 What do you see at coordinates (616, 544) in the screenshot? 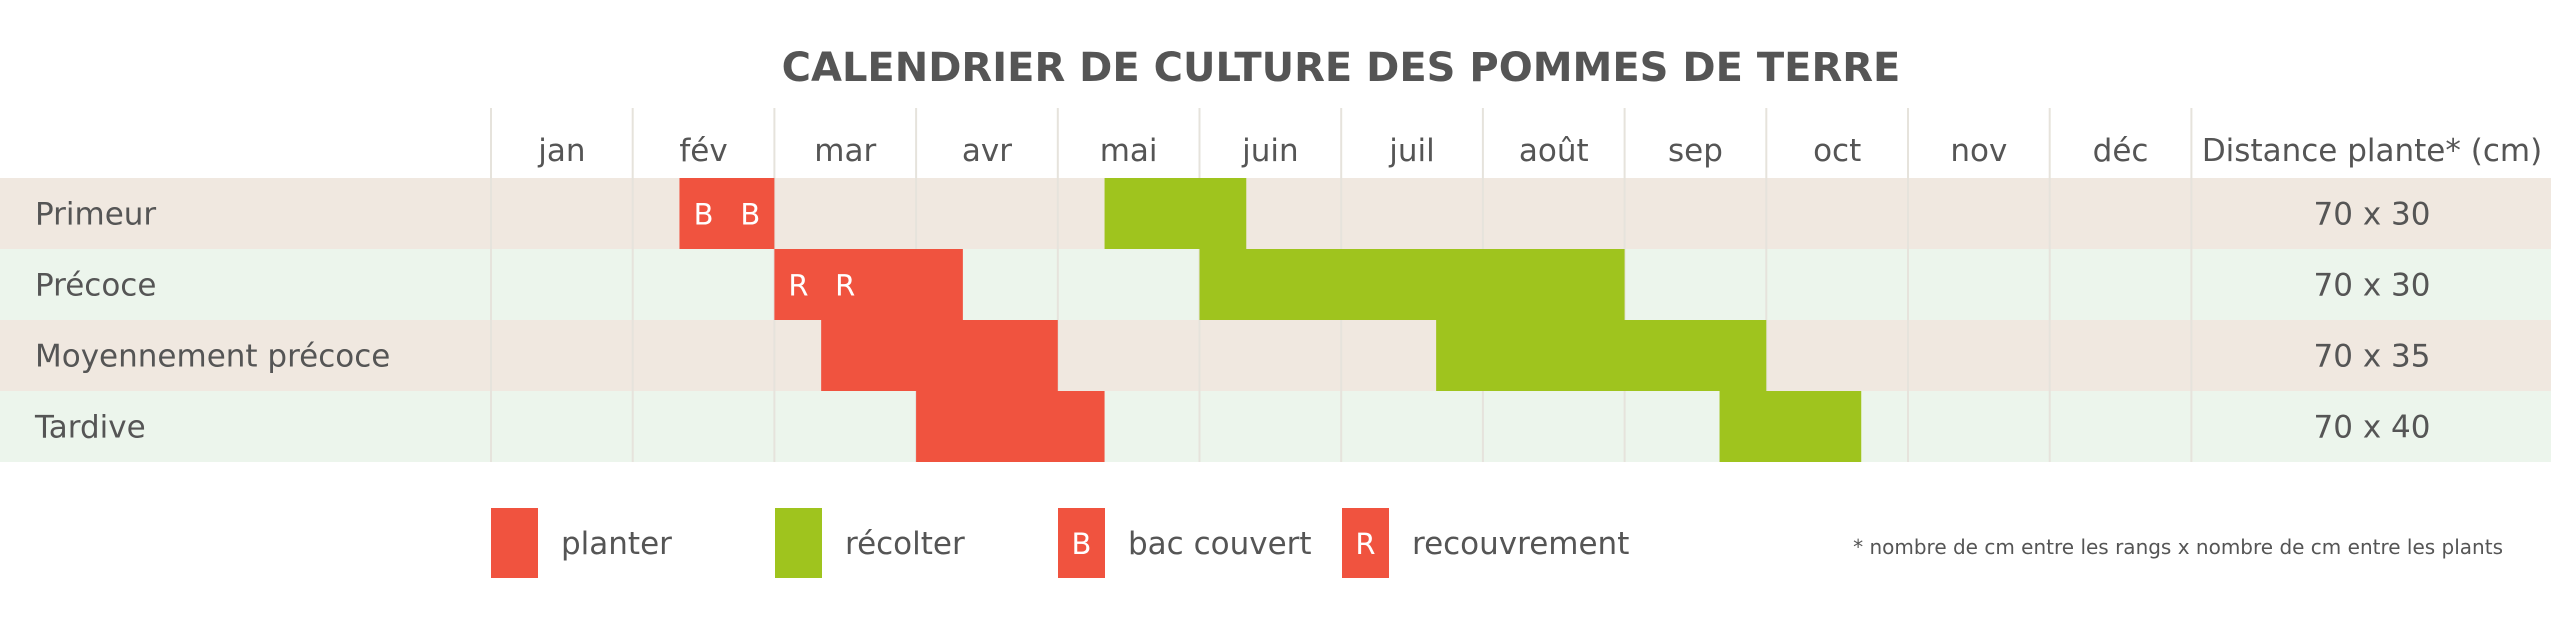
I see `legend-label: planter` at bounding box center [616, 544].